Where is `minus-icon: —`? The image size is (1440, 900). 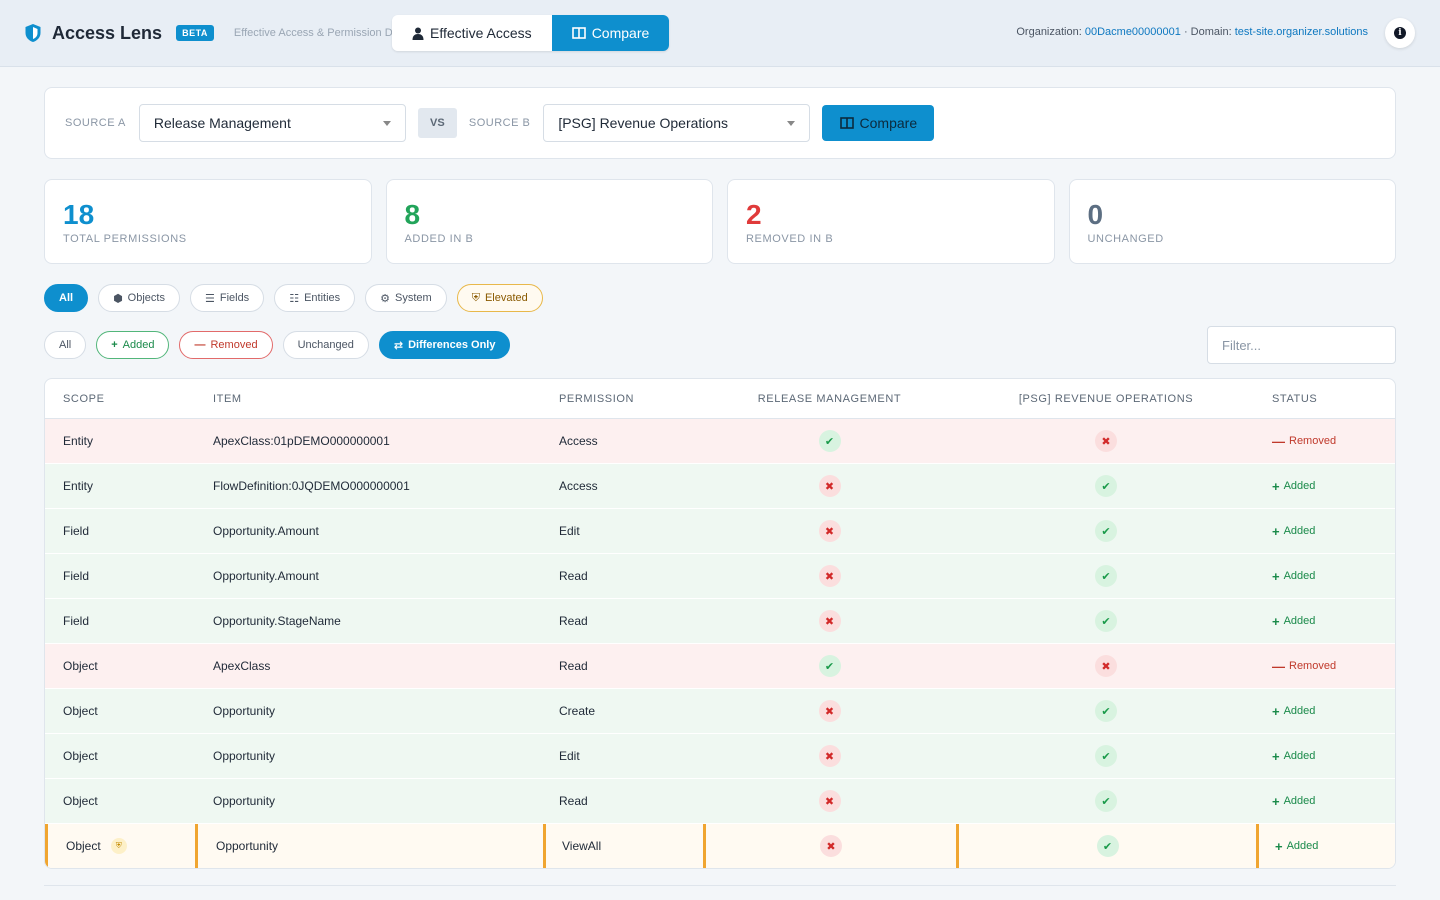 minus-icon: — is located at coordinates (200, 345).